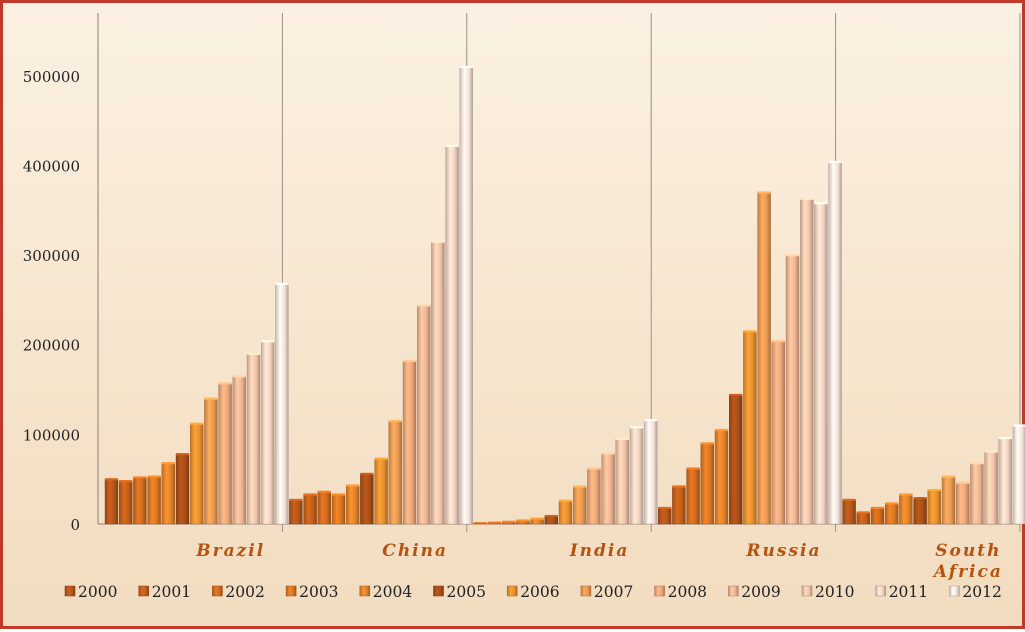 This screenshot has height=632, width=1025. Describe the element at coordinates (613, 592) in the screenshot. I see `legend-label: 2007` at that location.